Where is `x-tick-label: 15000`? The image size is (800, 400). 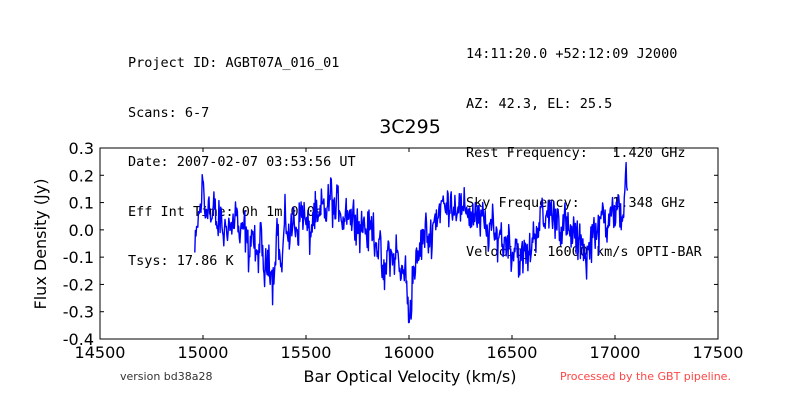
x-tick-label: 15000 is located at coordinates (203, 352).